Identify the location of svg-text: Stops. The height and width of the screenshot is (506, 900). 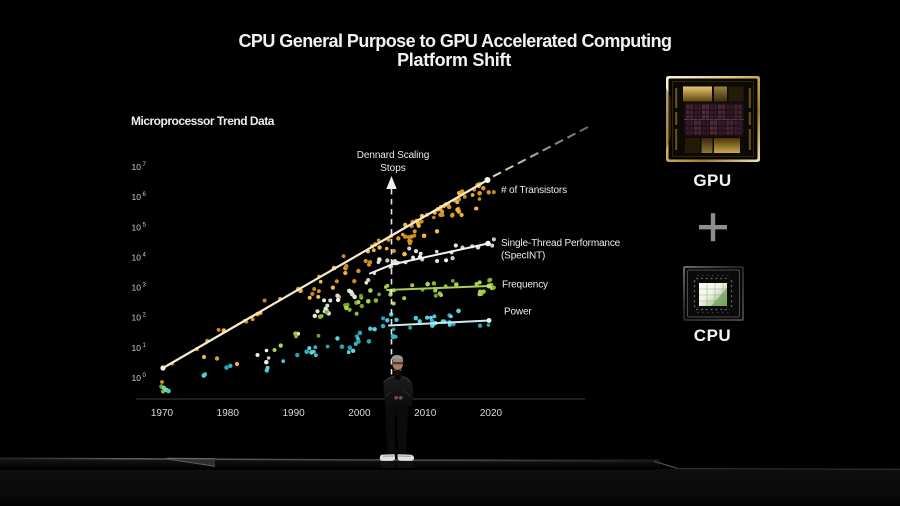
(393, 168).